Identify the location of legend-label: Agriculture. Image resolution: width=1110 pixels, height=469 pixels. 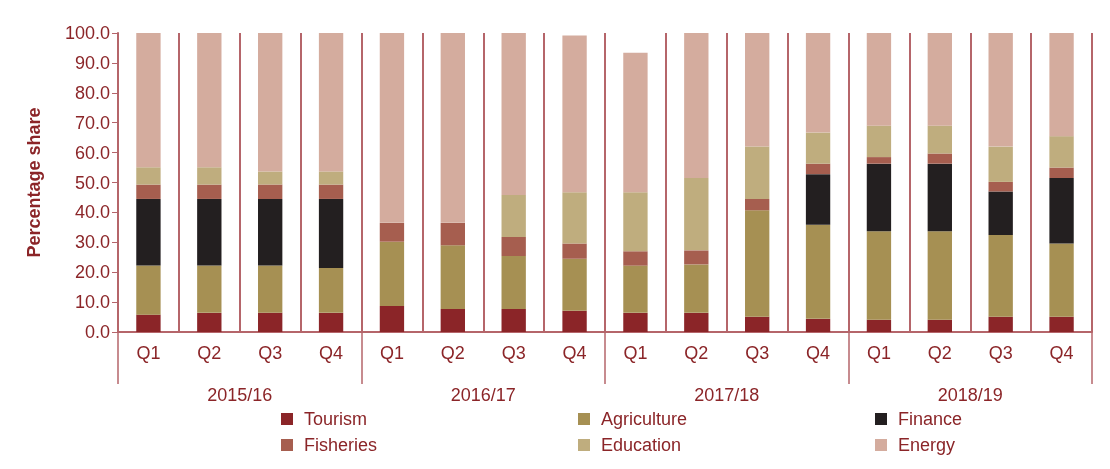
(644, 419).